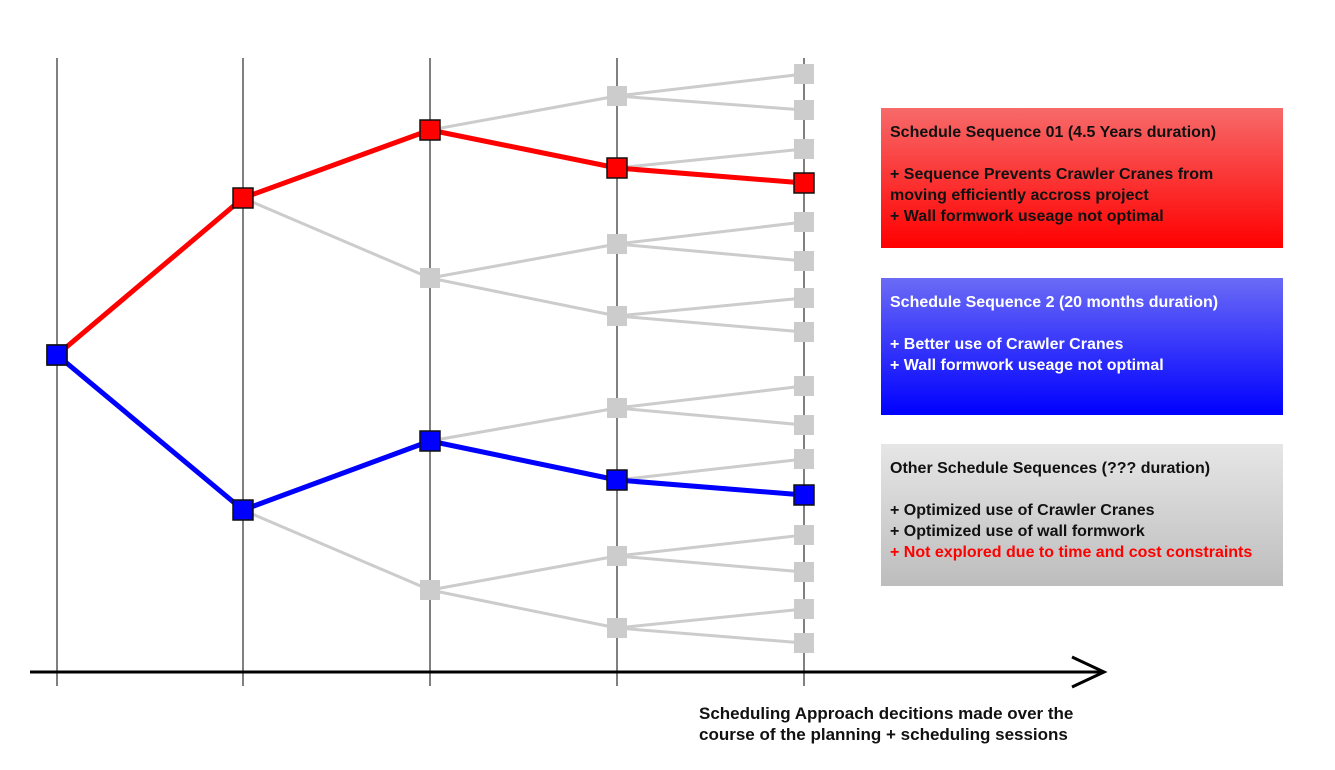 The width and height of the screenshot is (1335, 770). I want to click on card-line: + Better use of Crawler Cranes, so click(1007, 344).